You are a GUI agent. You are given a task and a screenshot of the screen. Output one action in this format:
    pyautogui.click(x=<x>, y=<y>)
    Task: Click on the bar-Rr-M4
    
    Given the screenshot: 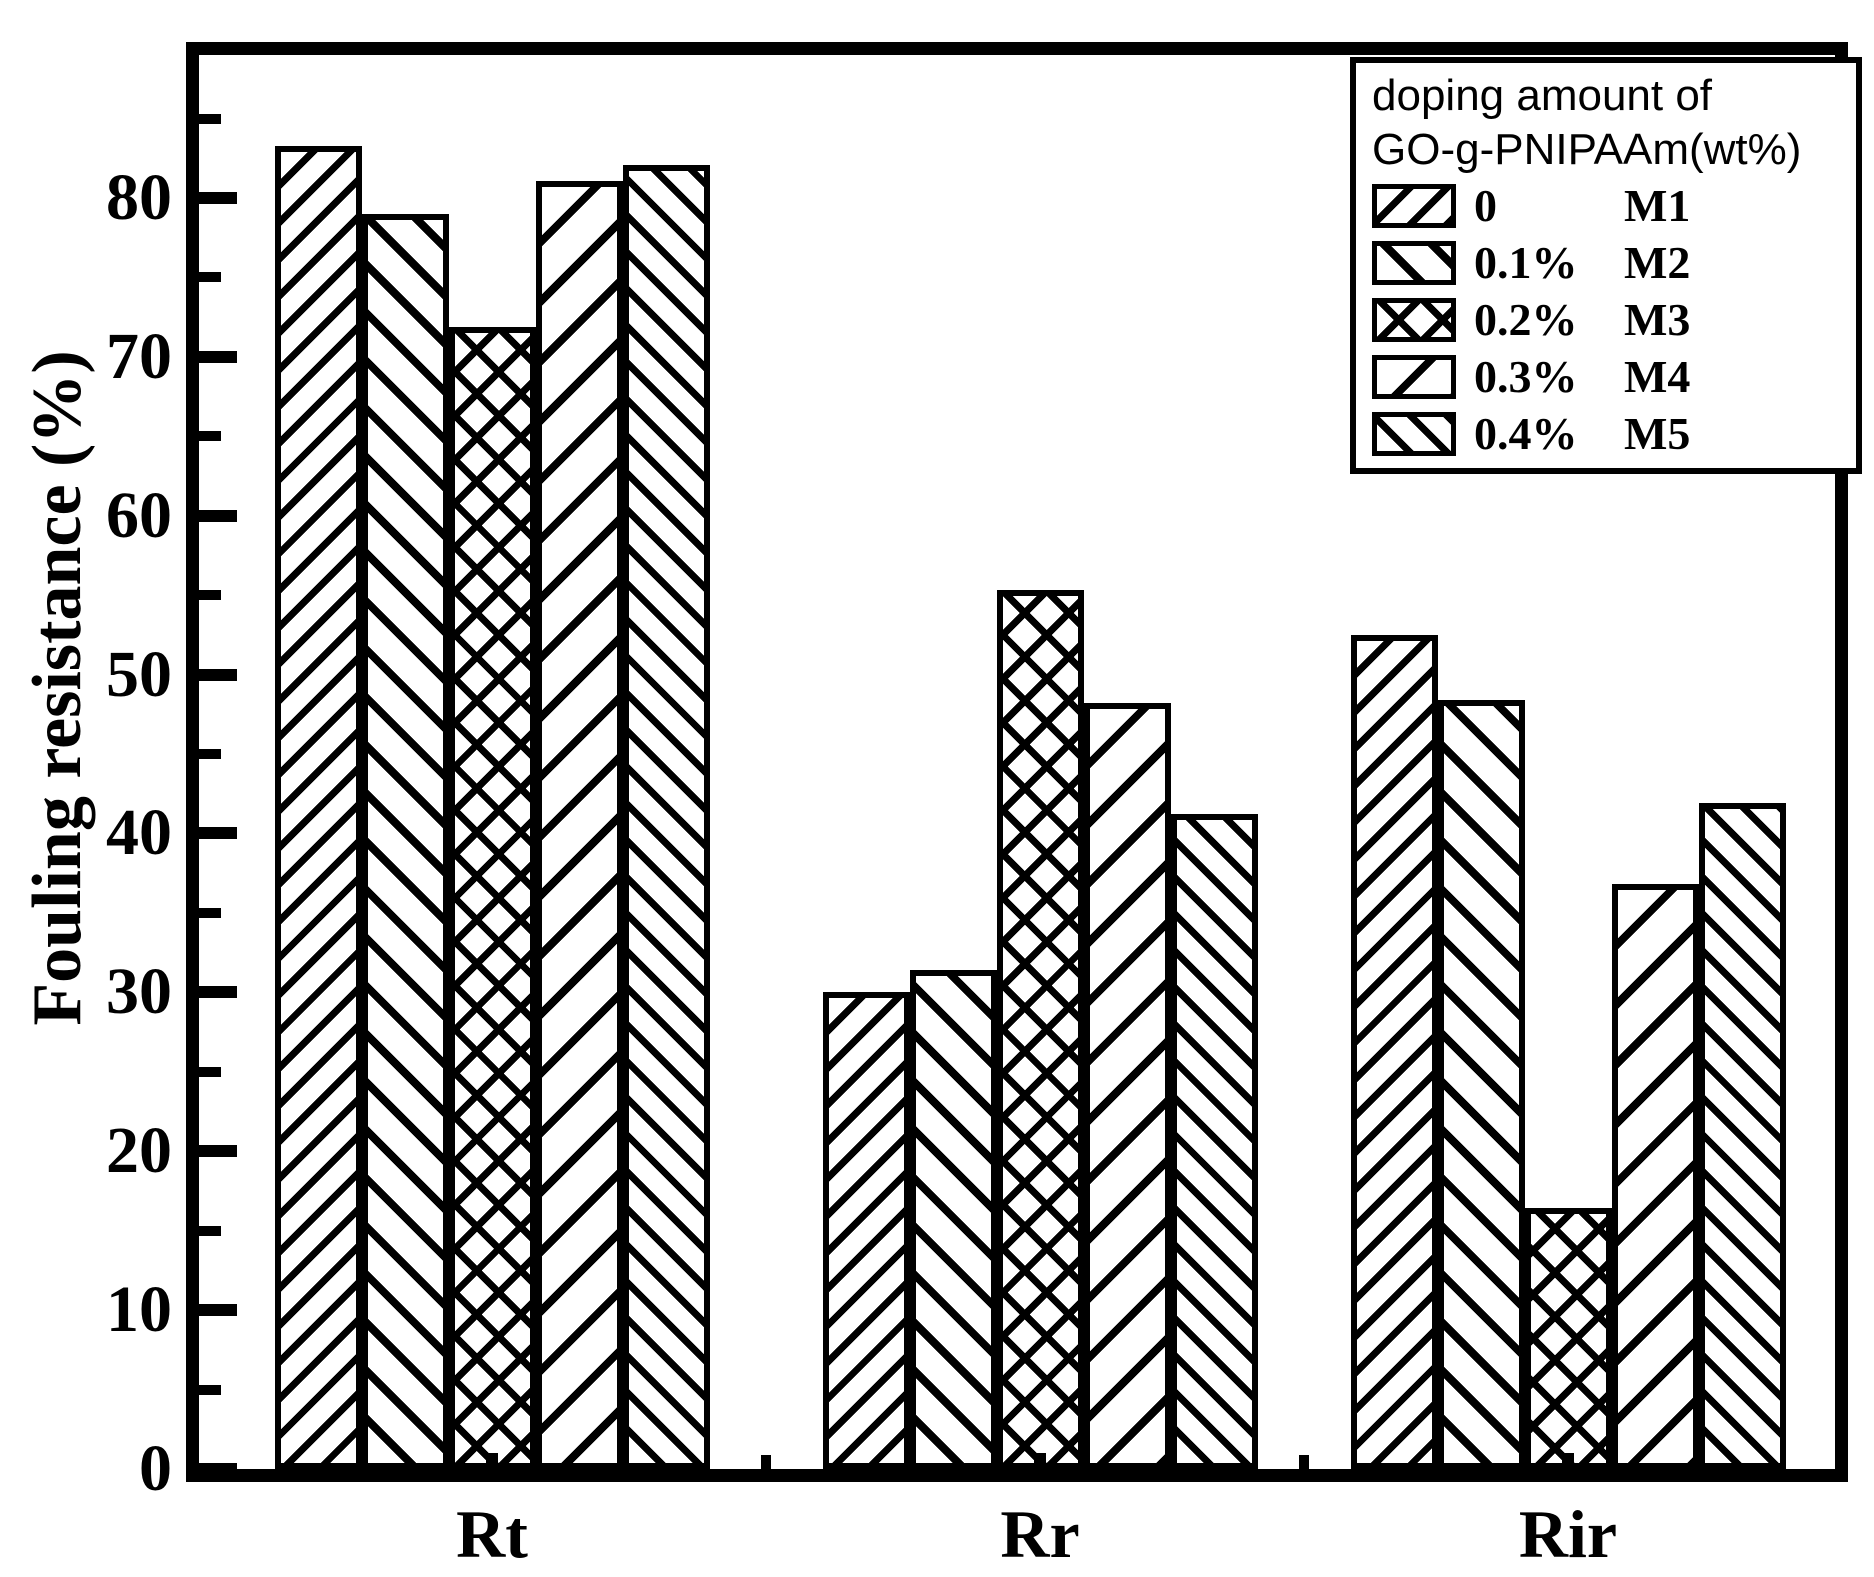 What is the action you would take?
    pyautogui.click(x=1127, y=1086)
    